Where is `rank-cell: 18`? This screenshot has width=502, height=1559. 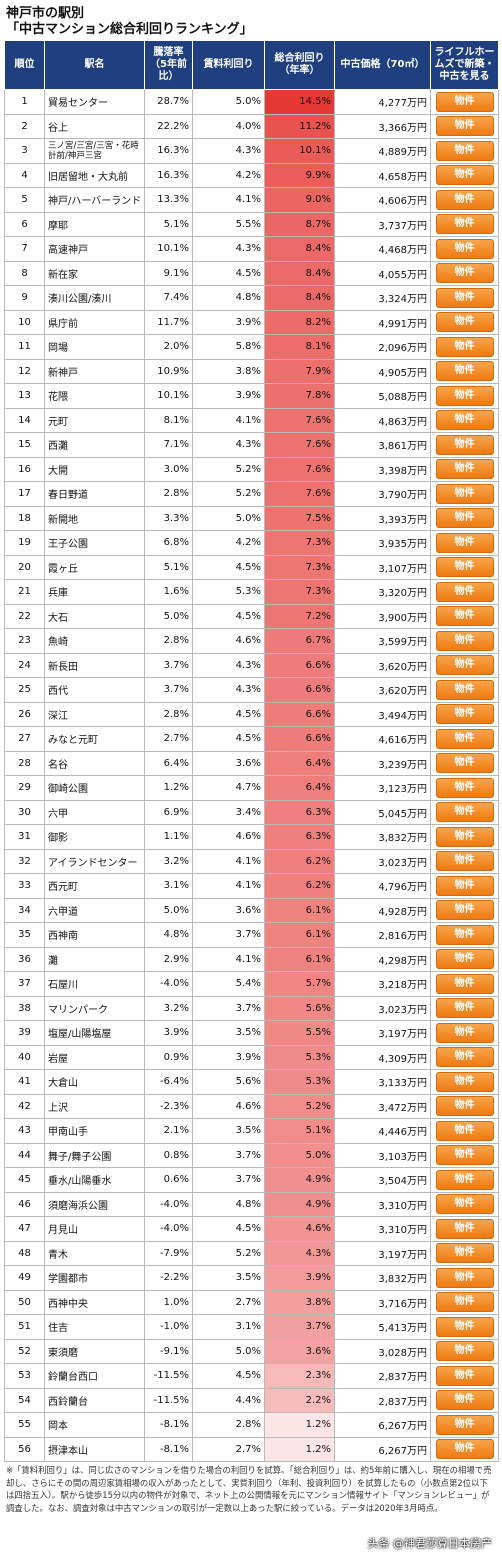 rank-cell: 18 is located at coordinates (24, 518).